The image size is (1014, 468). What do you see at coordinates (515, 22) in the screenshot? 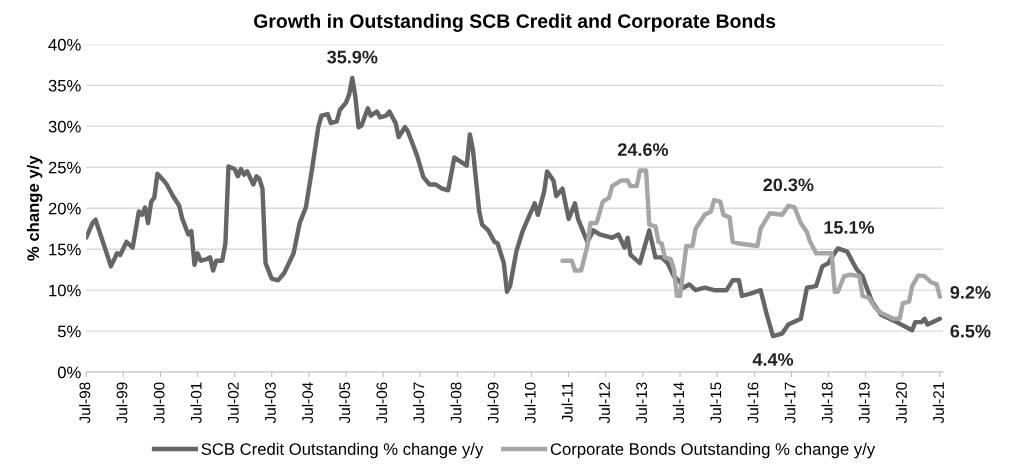
I see `chart-title: Growth in Outstanding SCB Credit and Corporate Bonds` at bounding box center [515, 22].